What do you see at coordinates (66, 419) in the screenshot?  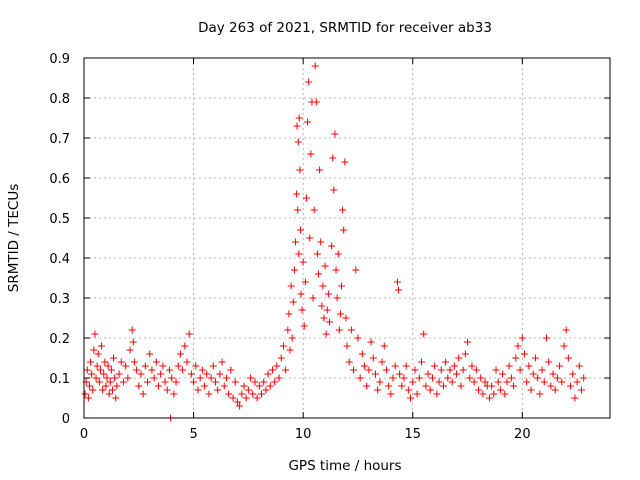 I see `y-tick-label: 0` at bounding box center [66, 419].